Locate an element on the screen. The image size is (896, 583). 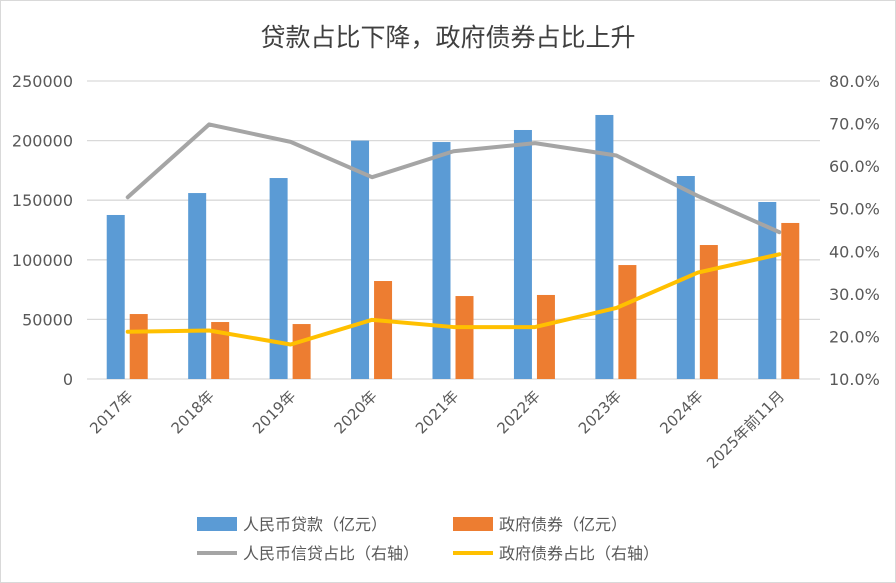
right-tick-label: 80.0% is located at coordinates (854, 81).